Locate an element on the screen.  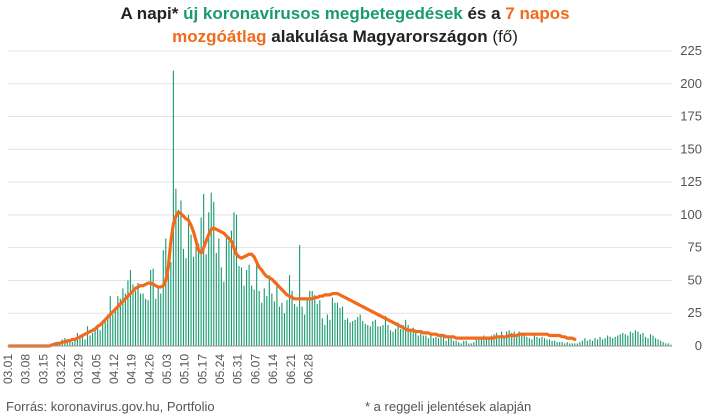
x-tick-label: 05.24 is located at coordinates (220, 369).